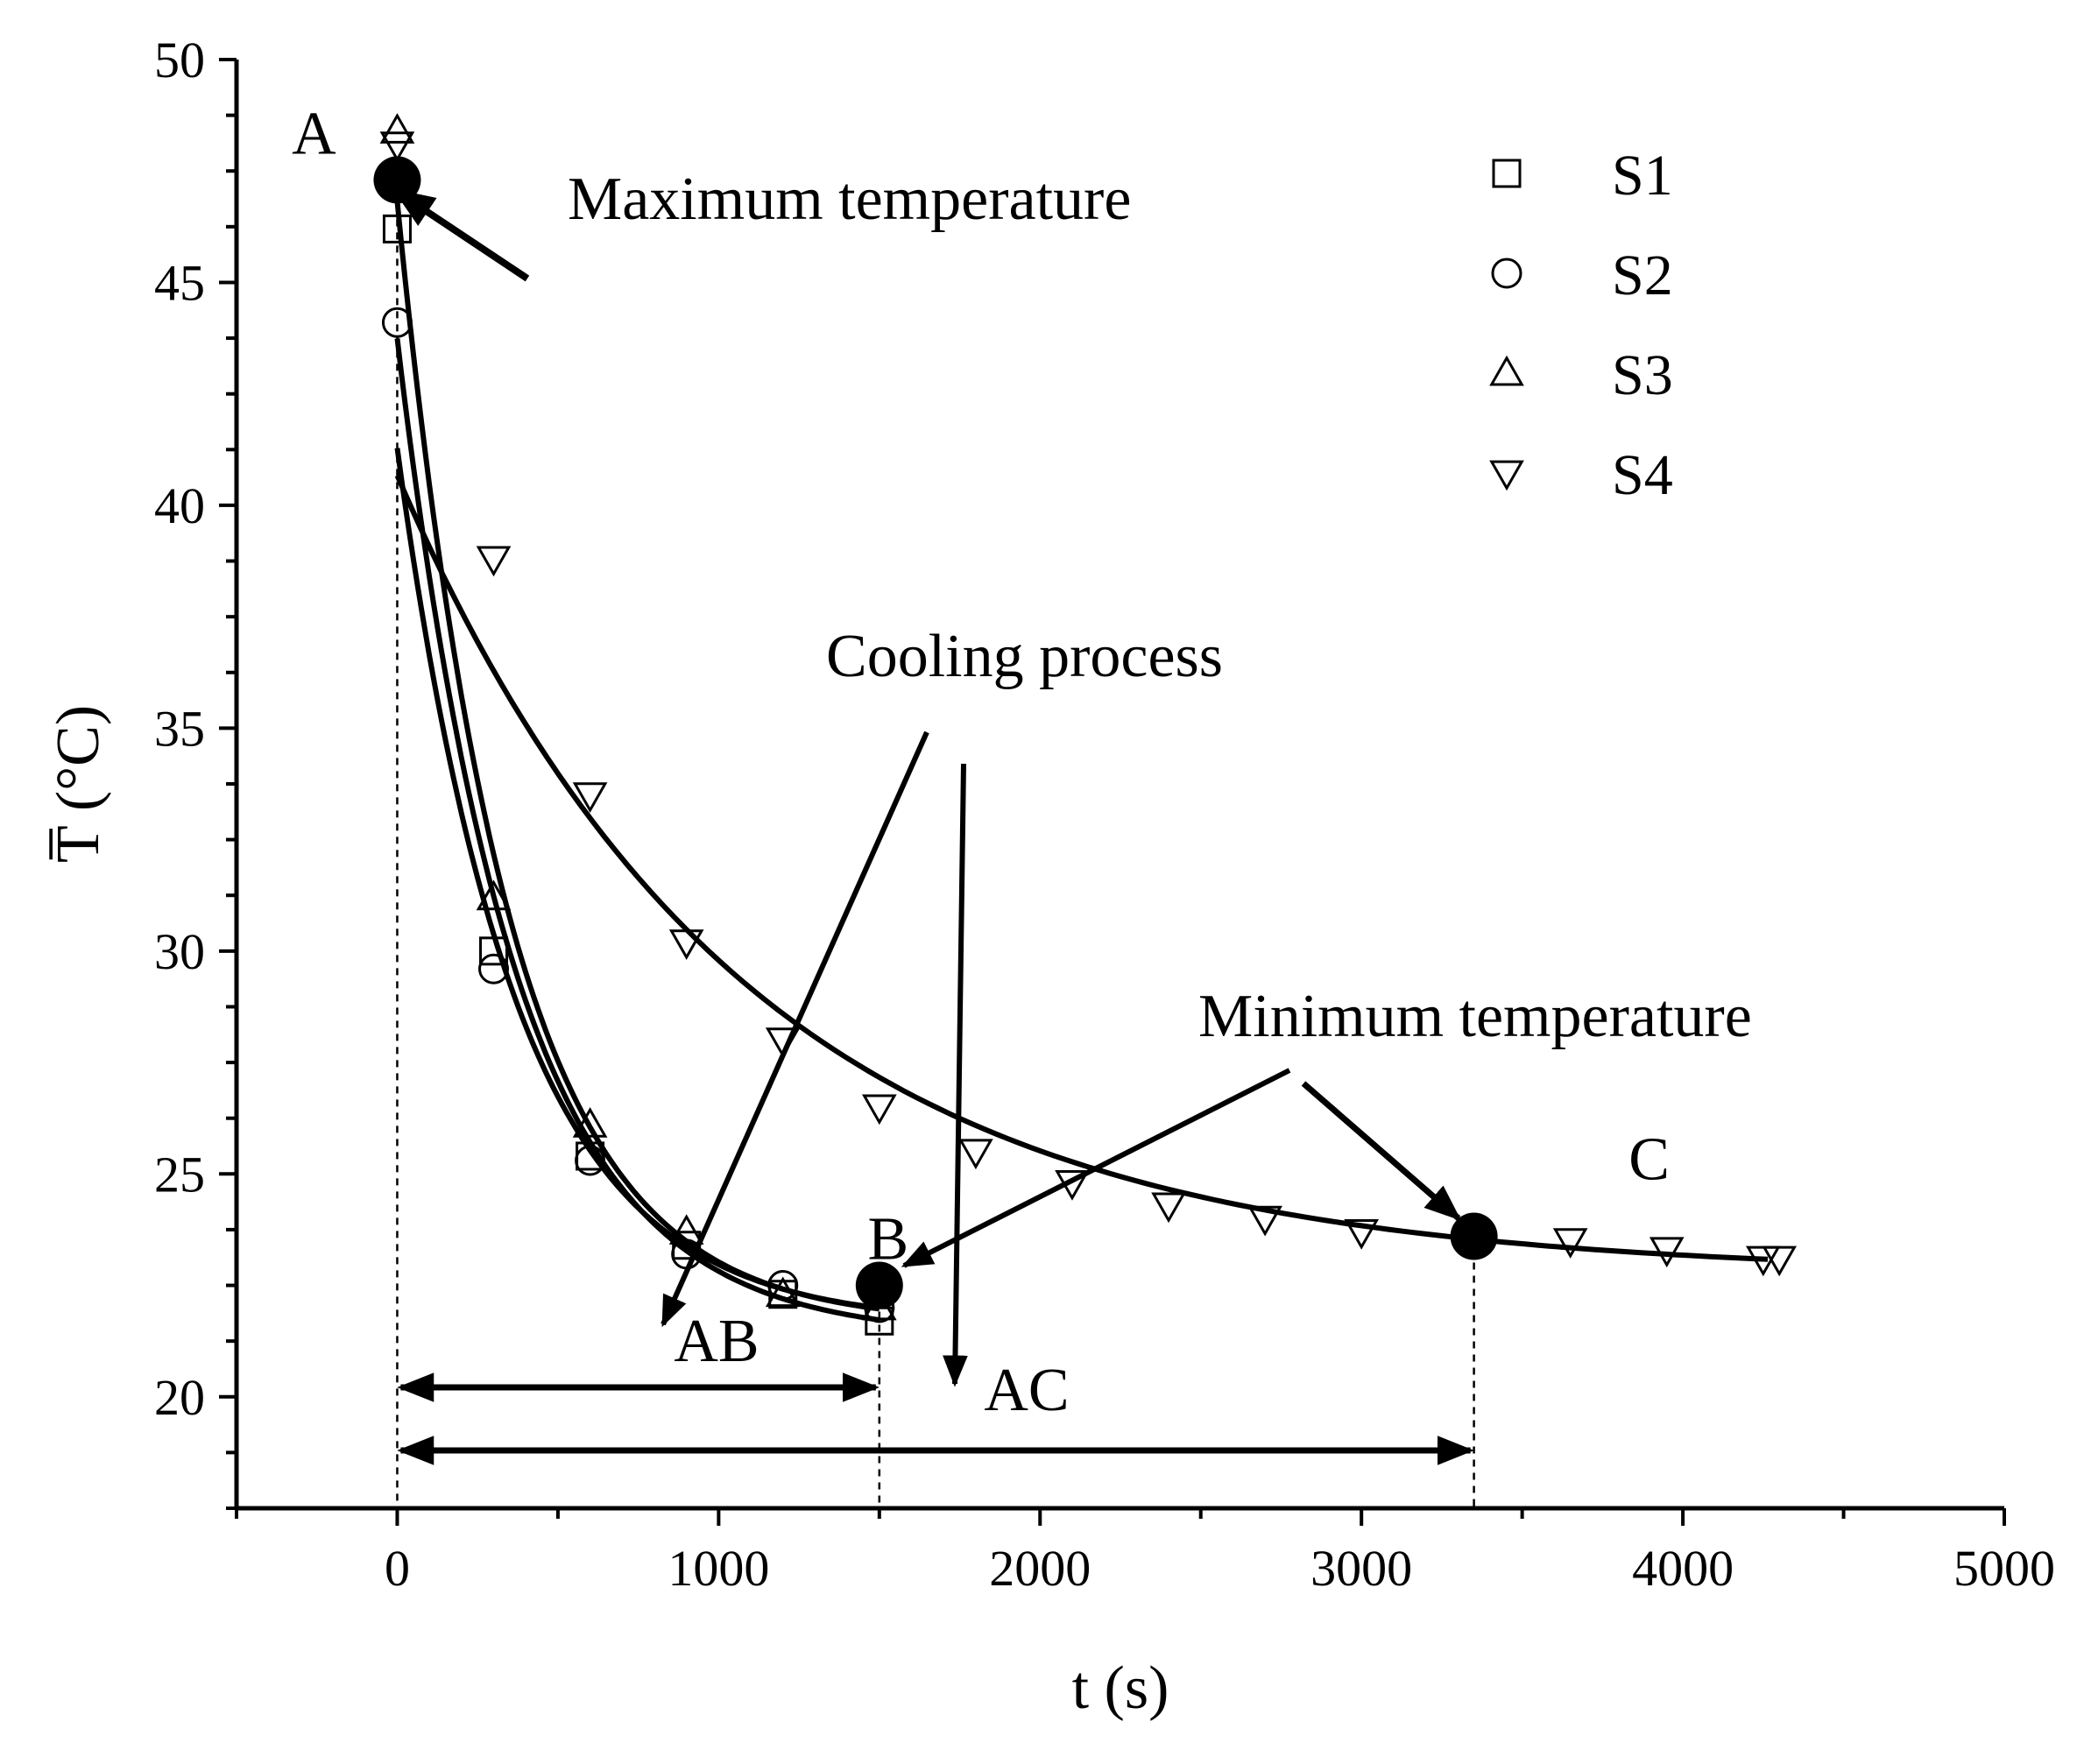 This screenshot has height=1764, width=2084. What do you see at coordinates (1474, 1236) in the screenshot?
I see `key-point-c` at bounding box center [1474, 1236].